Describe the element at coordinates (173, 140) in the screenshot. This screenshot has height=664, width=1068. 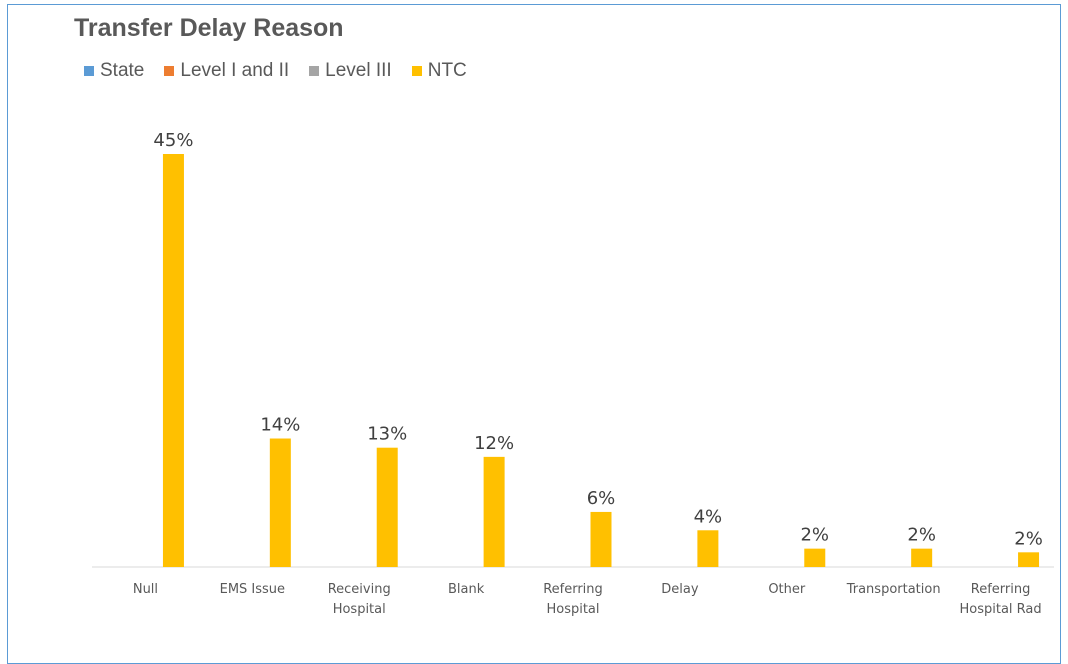
I see `data-label: 45%` at that location.